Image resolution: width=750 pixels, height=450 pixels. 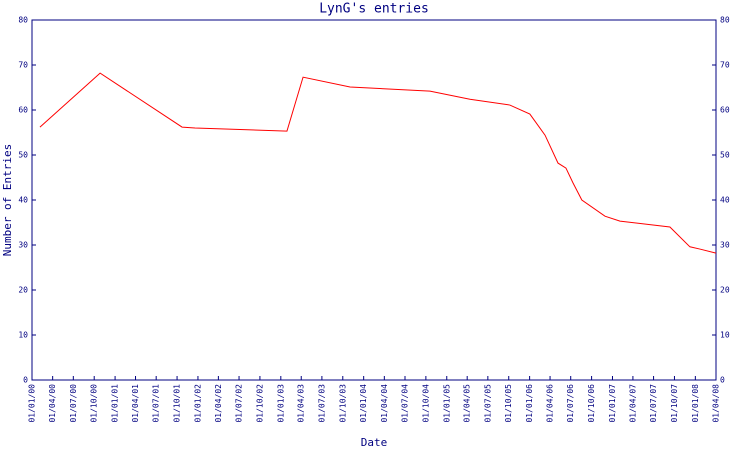 What do you see at coordinates (632, 403) in the screenshot?
I see `x-tick-label: 01/04/07` at bounding box center [632, 403].